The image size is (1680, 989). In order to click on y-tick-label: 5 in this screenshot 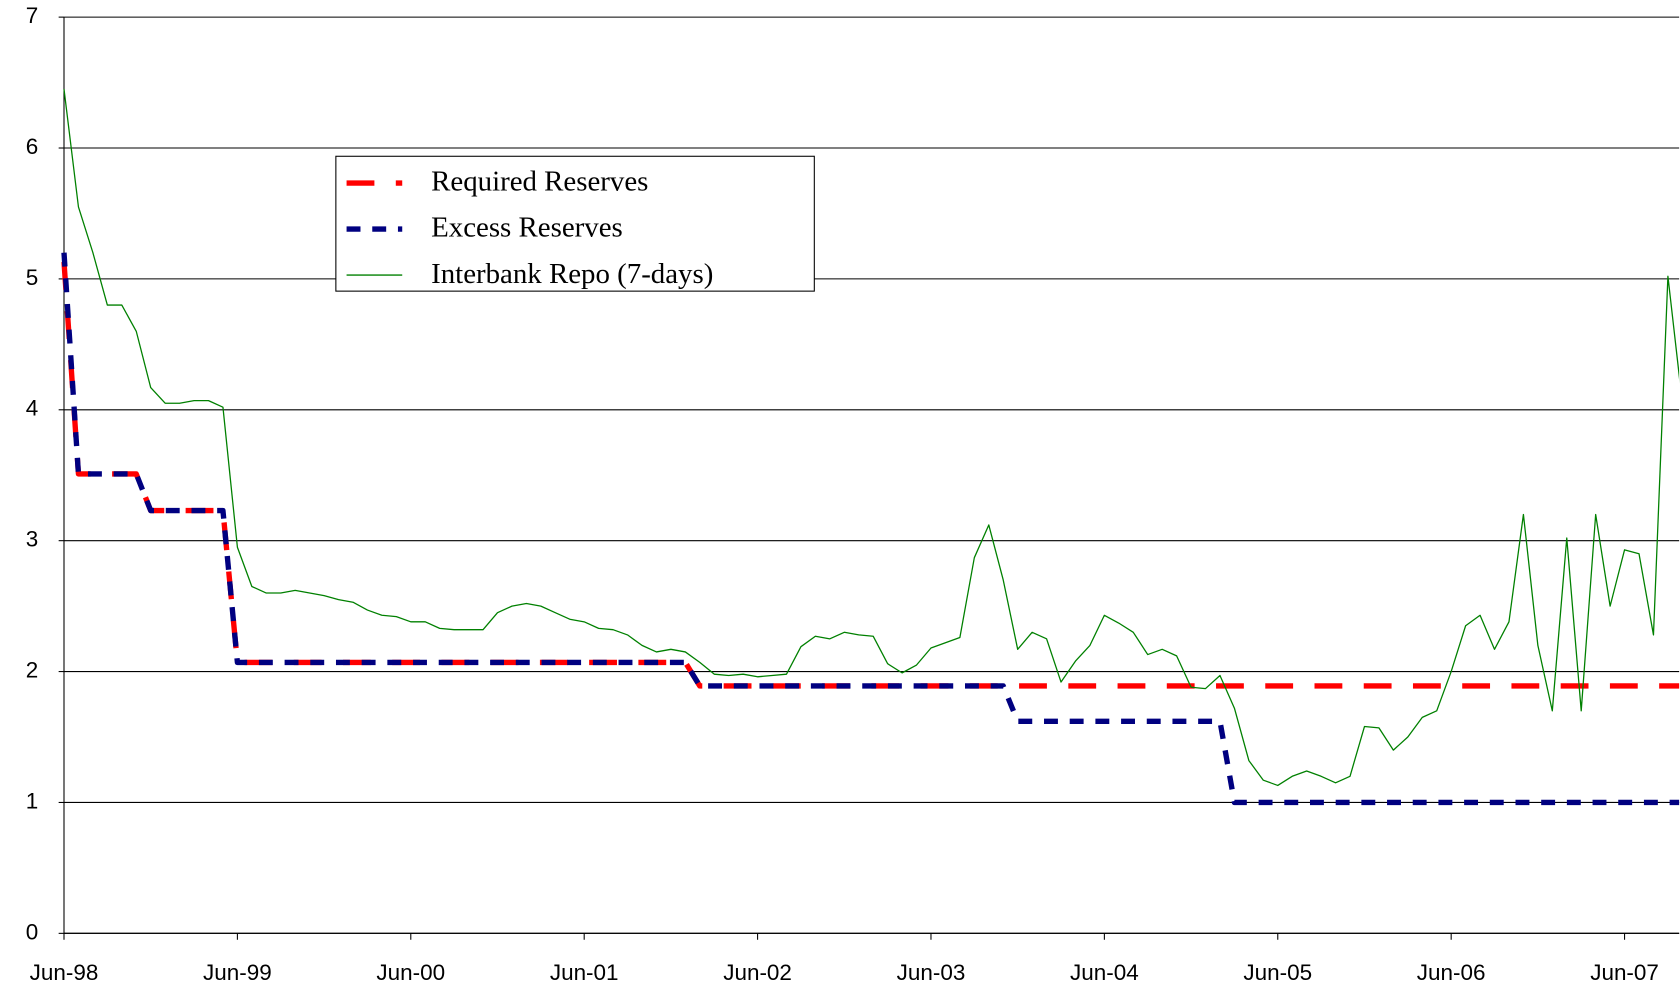, I will do `click(32, 277)`.